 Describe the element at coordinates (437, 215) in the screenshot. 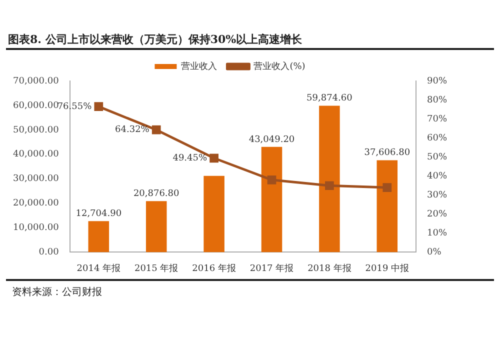

I see `y2-tick-label: 20%` at that location.